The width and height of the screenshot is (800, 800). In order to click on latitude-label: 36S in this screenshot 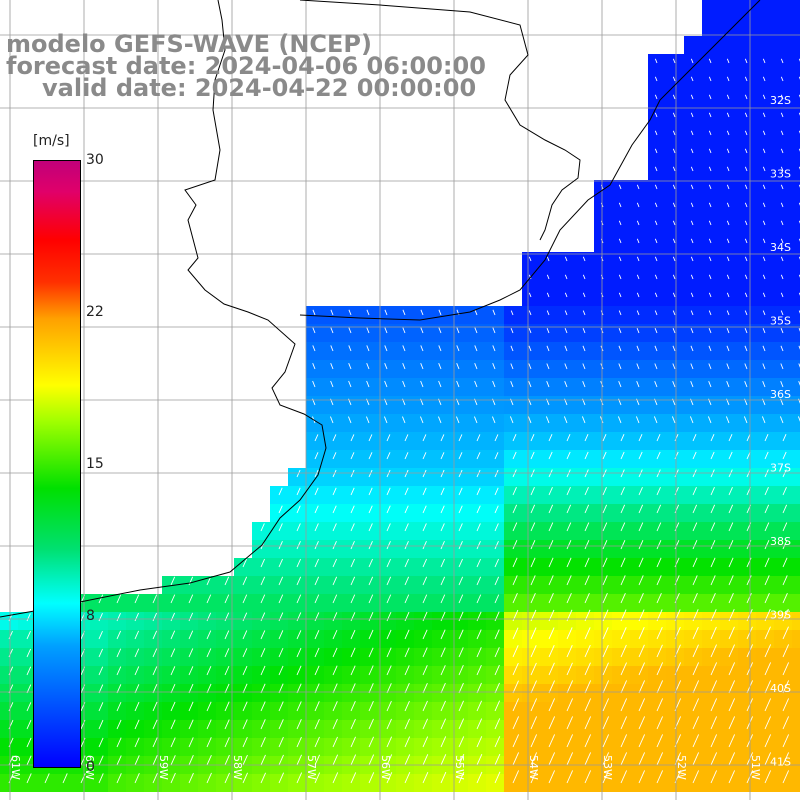, I will do `click(780, 394)`.